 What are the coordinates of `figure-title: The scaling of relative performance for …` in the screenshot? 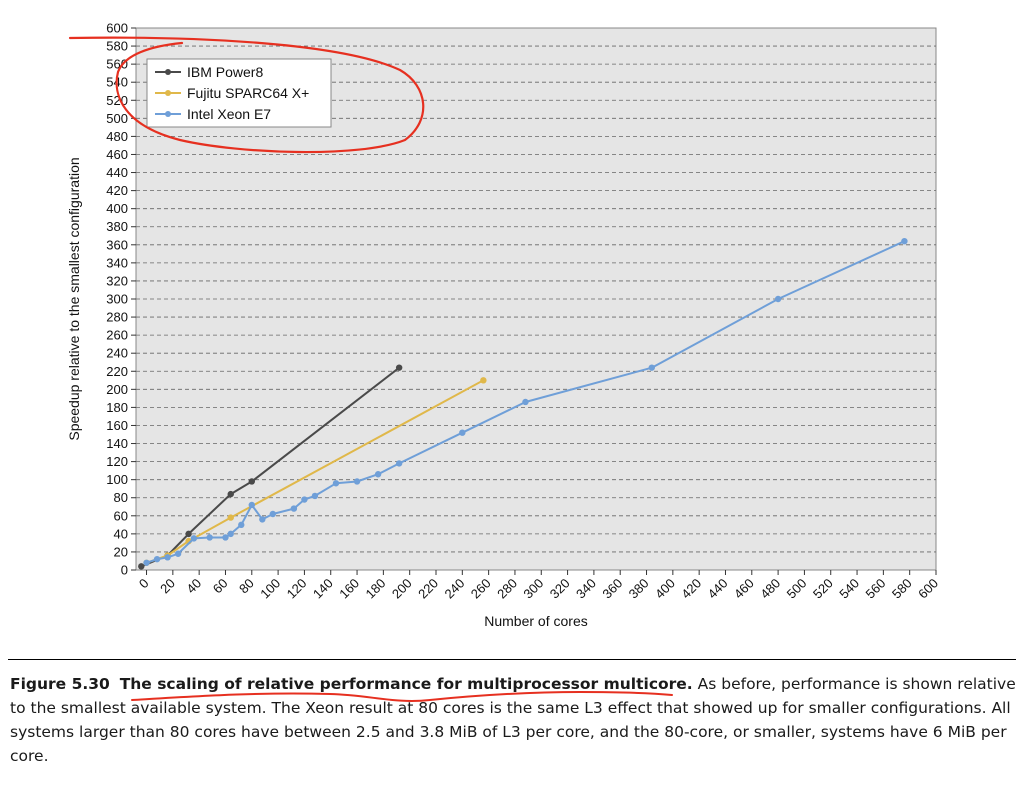 It's located at (406, 684).